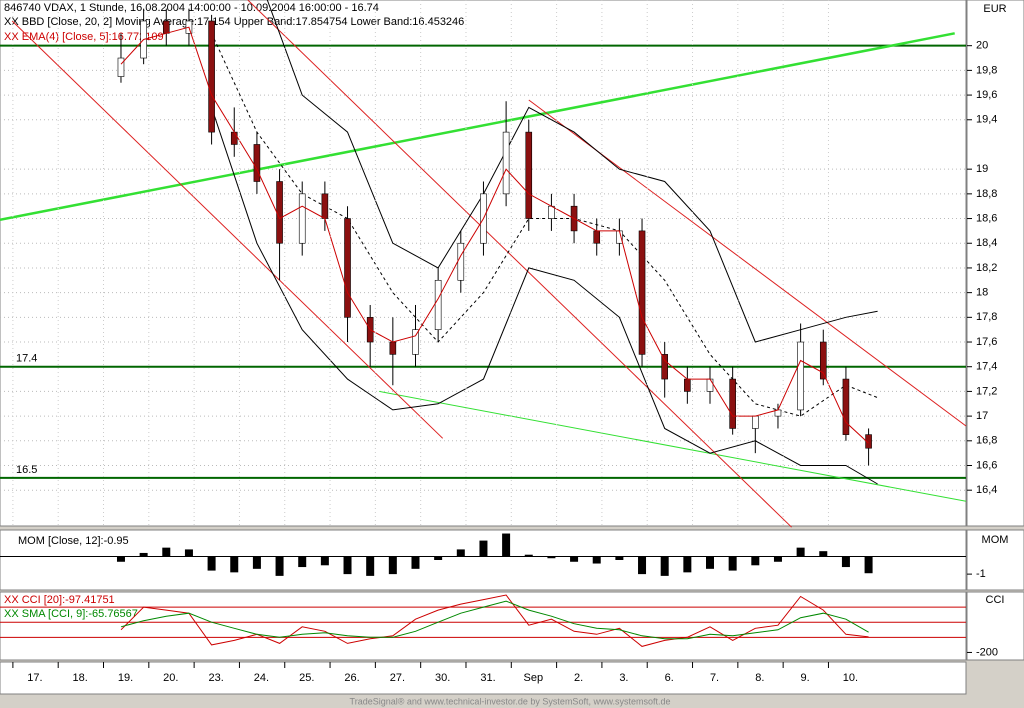 The height and width of the screenshot is (708, 1024). I want to click on y-tick-label: 17,4, so click(986, 367).